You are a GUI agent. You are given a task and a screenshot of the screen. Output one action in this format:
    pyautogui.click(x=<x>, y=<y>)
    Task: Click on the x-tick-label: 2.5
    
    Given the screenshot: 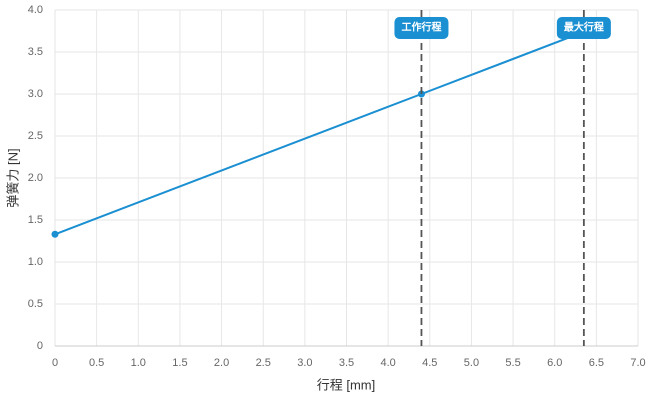 What is the action you would take?
    pyautogui.click(x=263, y=363)
    